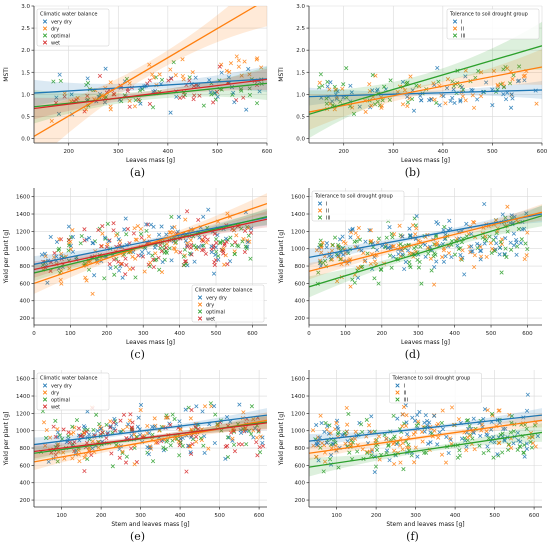 This screenshot has height=546, width=550. Describe the element at coordinates (25, 29) in the screenshot. I see `y-tick-label: 2.5` at that location.